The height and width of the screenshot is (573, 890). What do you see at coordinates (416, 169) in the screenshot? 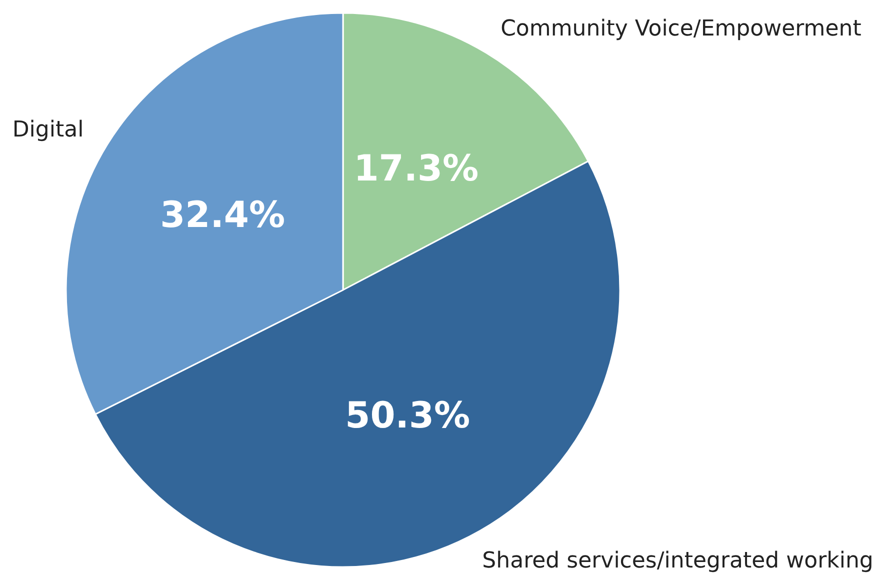
I see `data-label: 17.3%` at bounding box center [416, 169].